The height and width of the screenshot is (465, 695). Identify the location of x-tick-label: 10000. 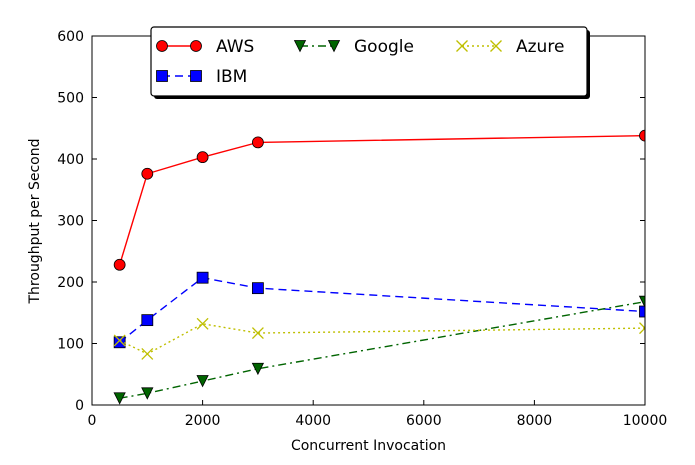
(645, 421).